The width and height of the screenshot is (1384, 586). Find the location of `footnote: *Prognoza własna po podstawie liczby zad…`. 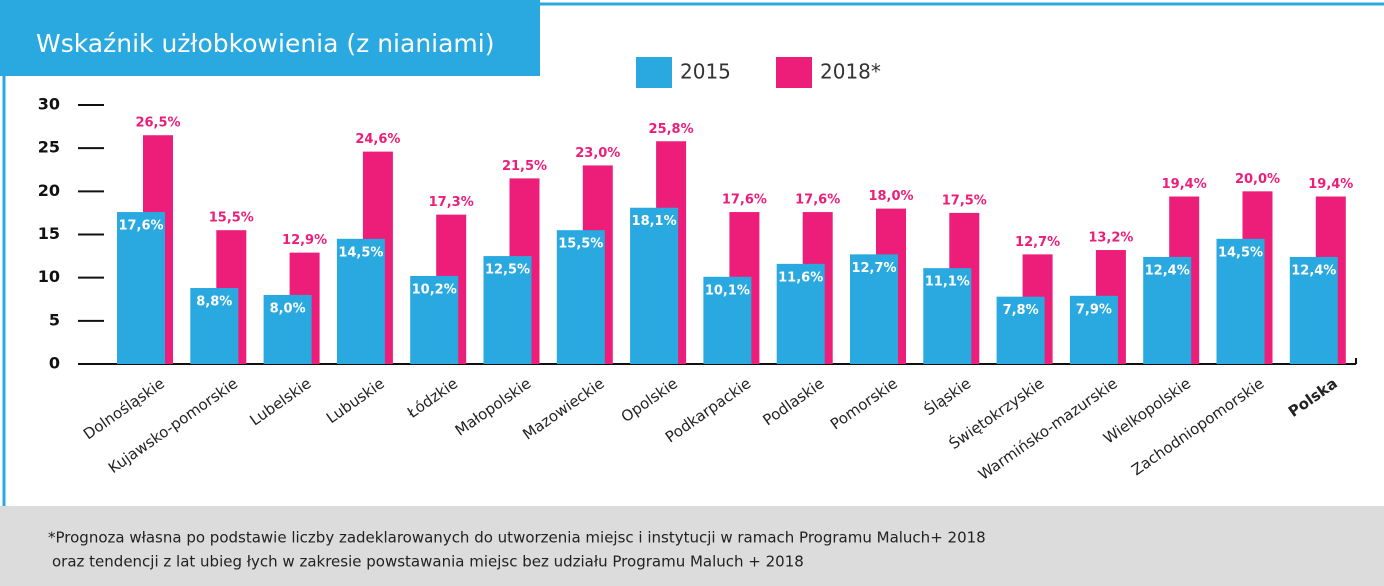

footnote: *Prognoza własna po podstawie liczby zad… is located at coordinates (517, 538).